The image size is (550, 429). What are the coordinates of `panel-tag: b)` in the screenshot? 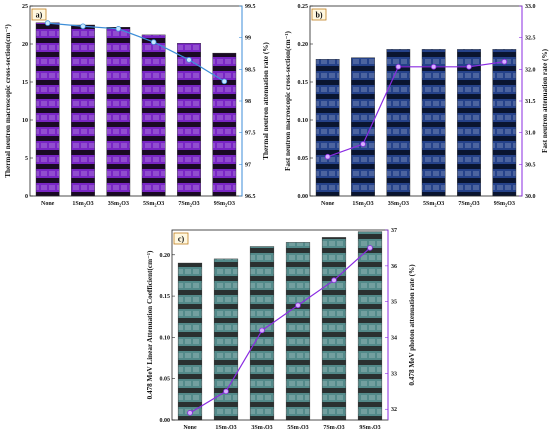 It's located at (318, 15).